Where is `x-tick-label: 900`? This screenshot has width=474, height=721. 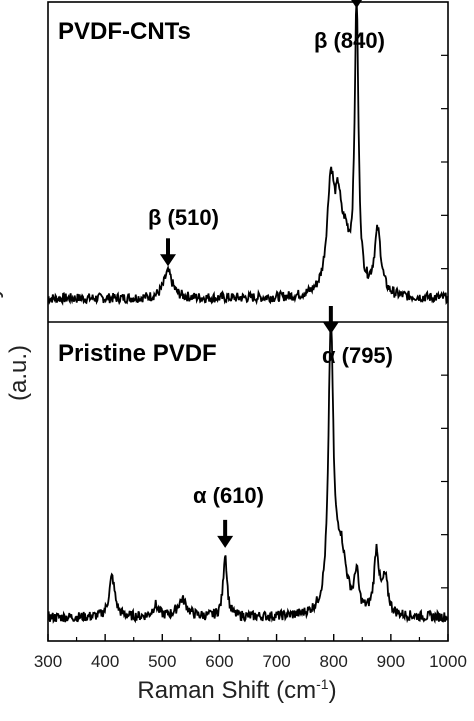
x-tick-label: 900 is located at coordinates (391, 661).